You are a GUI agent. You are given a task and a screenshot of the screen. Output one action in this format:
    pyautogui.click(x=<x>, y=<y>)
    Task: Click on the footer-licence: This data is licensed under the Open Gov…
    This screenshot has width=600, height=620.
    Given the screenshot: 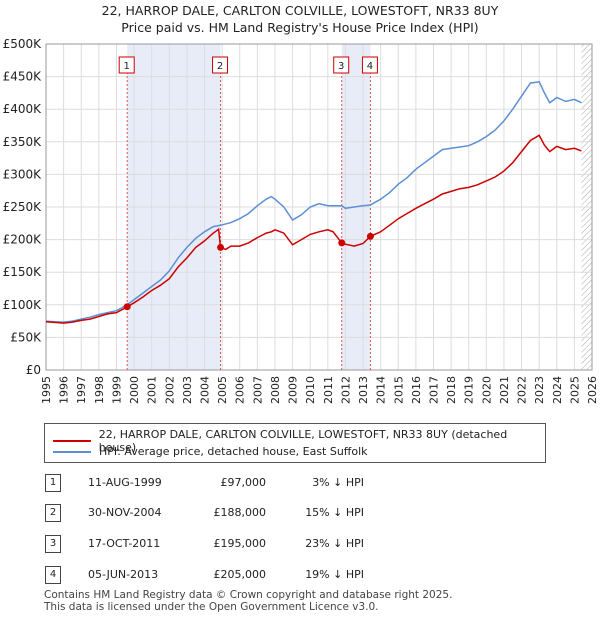 What is the action you would take?
    pyautogui.click(x=211, y=607)
    